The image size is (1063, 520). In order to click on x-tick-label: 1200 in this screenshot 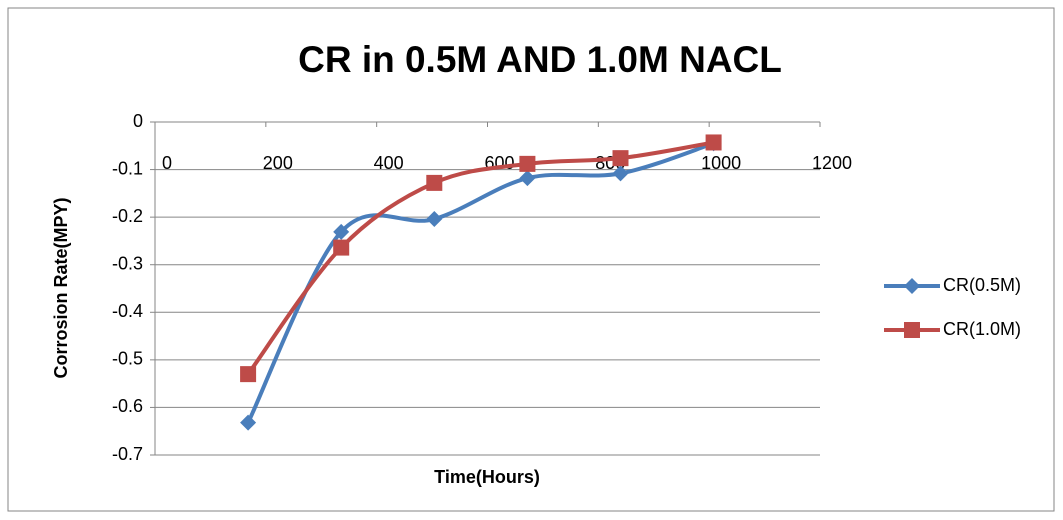, I will do `click(832, 163)`.